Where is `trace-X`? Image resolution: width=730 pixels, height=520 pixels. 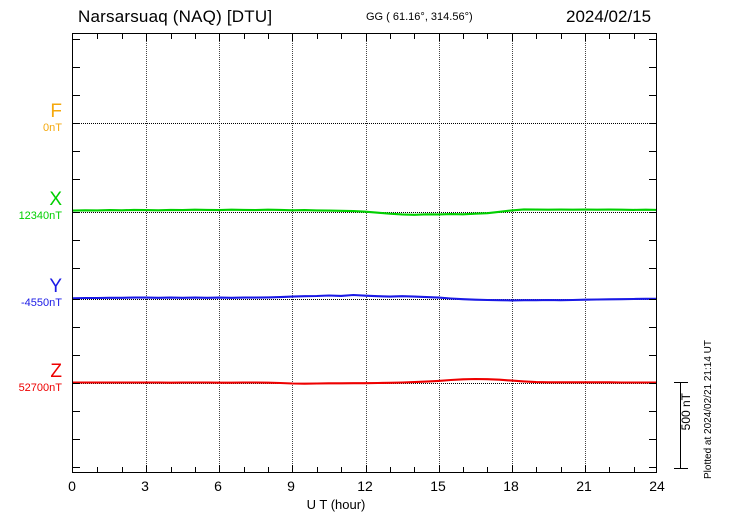 trace-X is located at coordinates (364, 212).